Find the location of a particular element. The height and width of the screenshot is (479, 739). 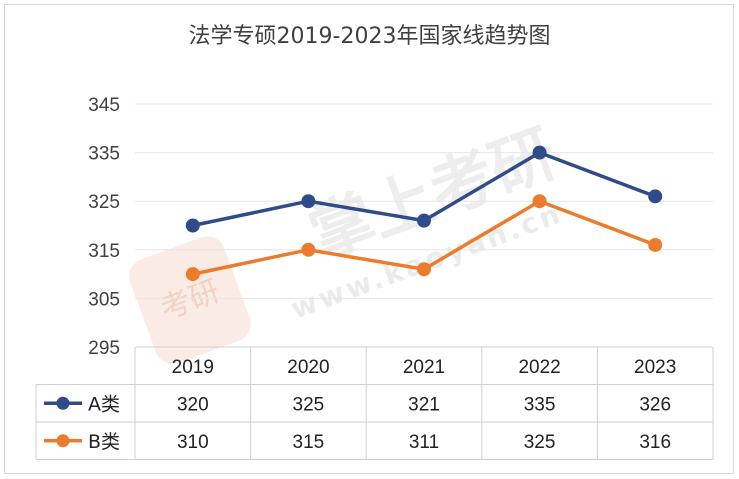

y-tick-label: 345 is located at coordinates (104, 105).